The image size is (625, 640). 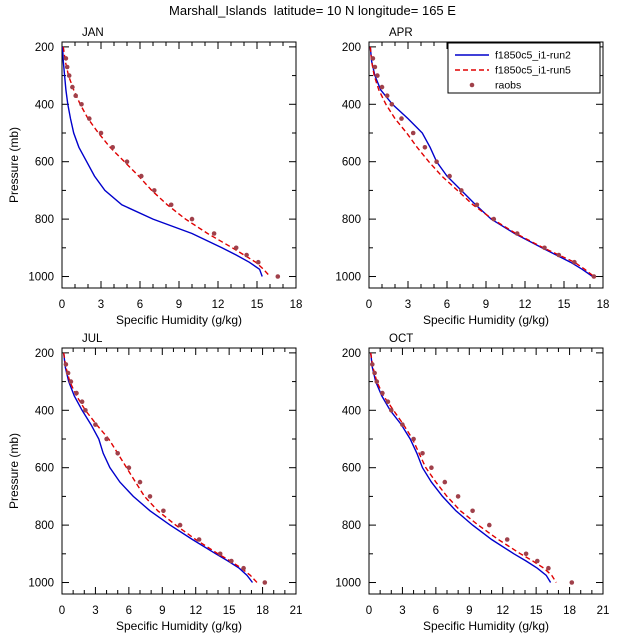 I want to click on x-tick-label: 21, so click(x=603, y=611).